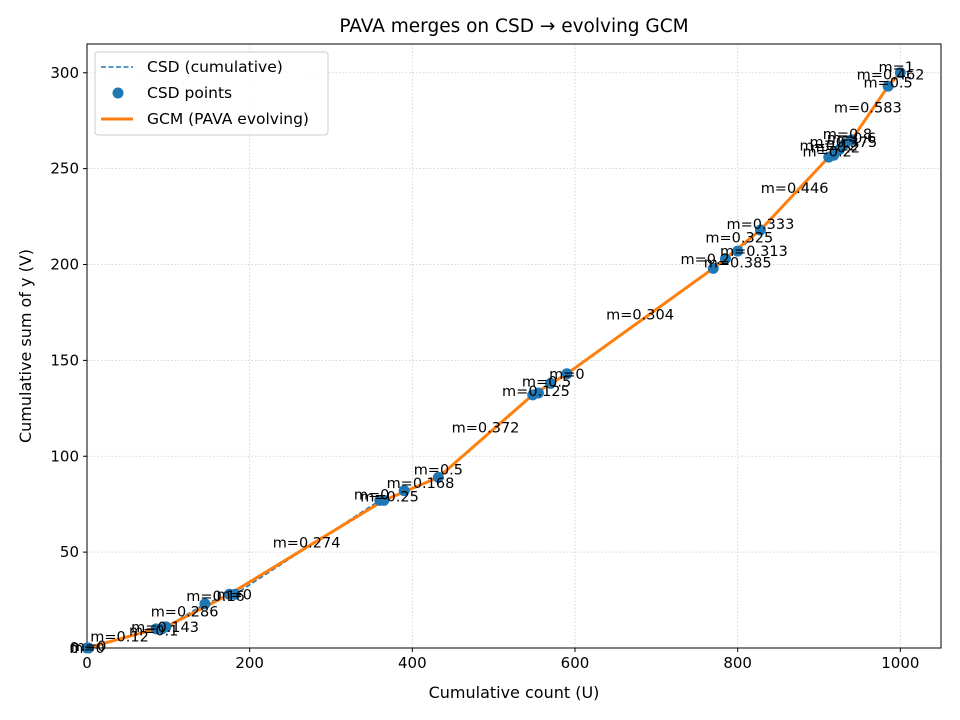  Describe the element at coordinates (514, 692) in the screenshot. I see `x-axis-label: Cumulative count (U)` at that location.